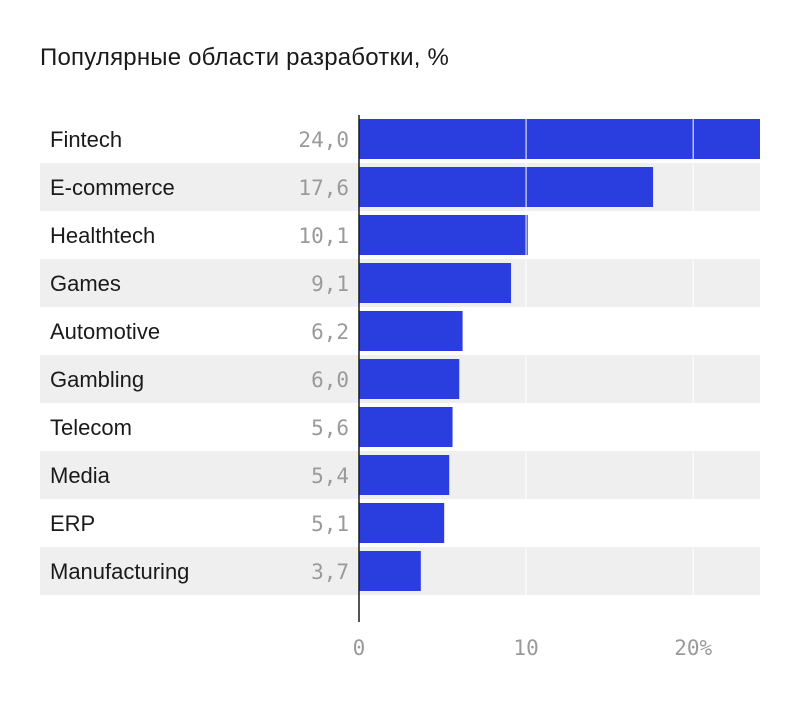 Image resolution: width=800 pixels, height=721 pixels. I want to click on category-label: Telecom, so click(91, 427).